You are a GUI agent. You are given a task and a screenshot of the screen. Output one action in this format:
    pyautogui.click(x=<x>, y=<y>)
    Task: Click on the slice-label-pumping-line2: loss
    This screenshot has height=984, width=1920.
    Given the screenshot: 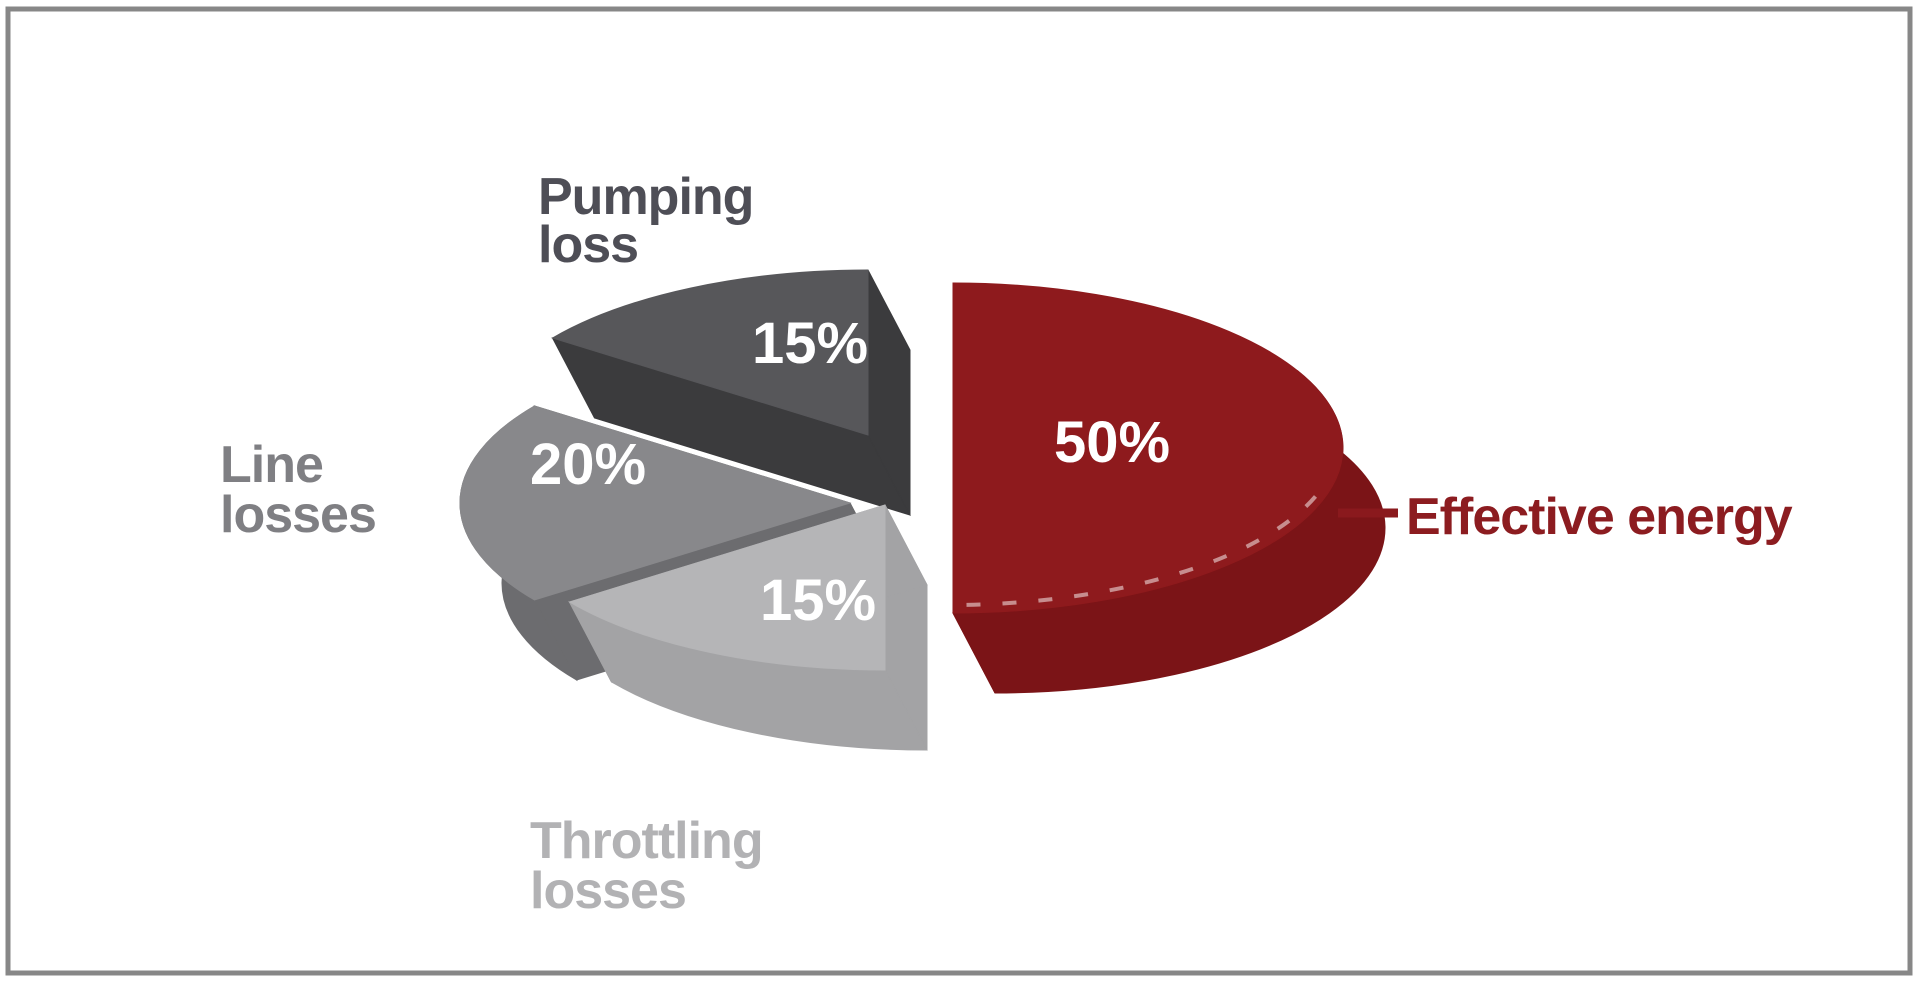 What is the action you would take?
    pyautogui.click(x=588, y=245)
    